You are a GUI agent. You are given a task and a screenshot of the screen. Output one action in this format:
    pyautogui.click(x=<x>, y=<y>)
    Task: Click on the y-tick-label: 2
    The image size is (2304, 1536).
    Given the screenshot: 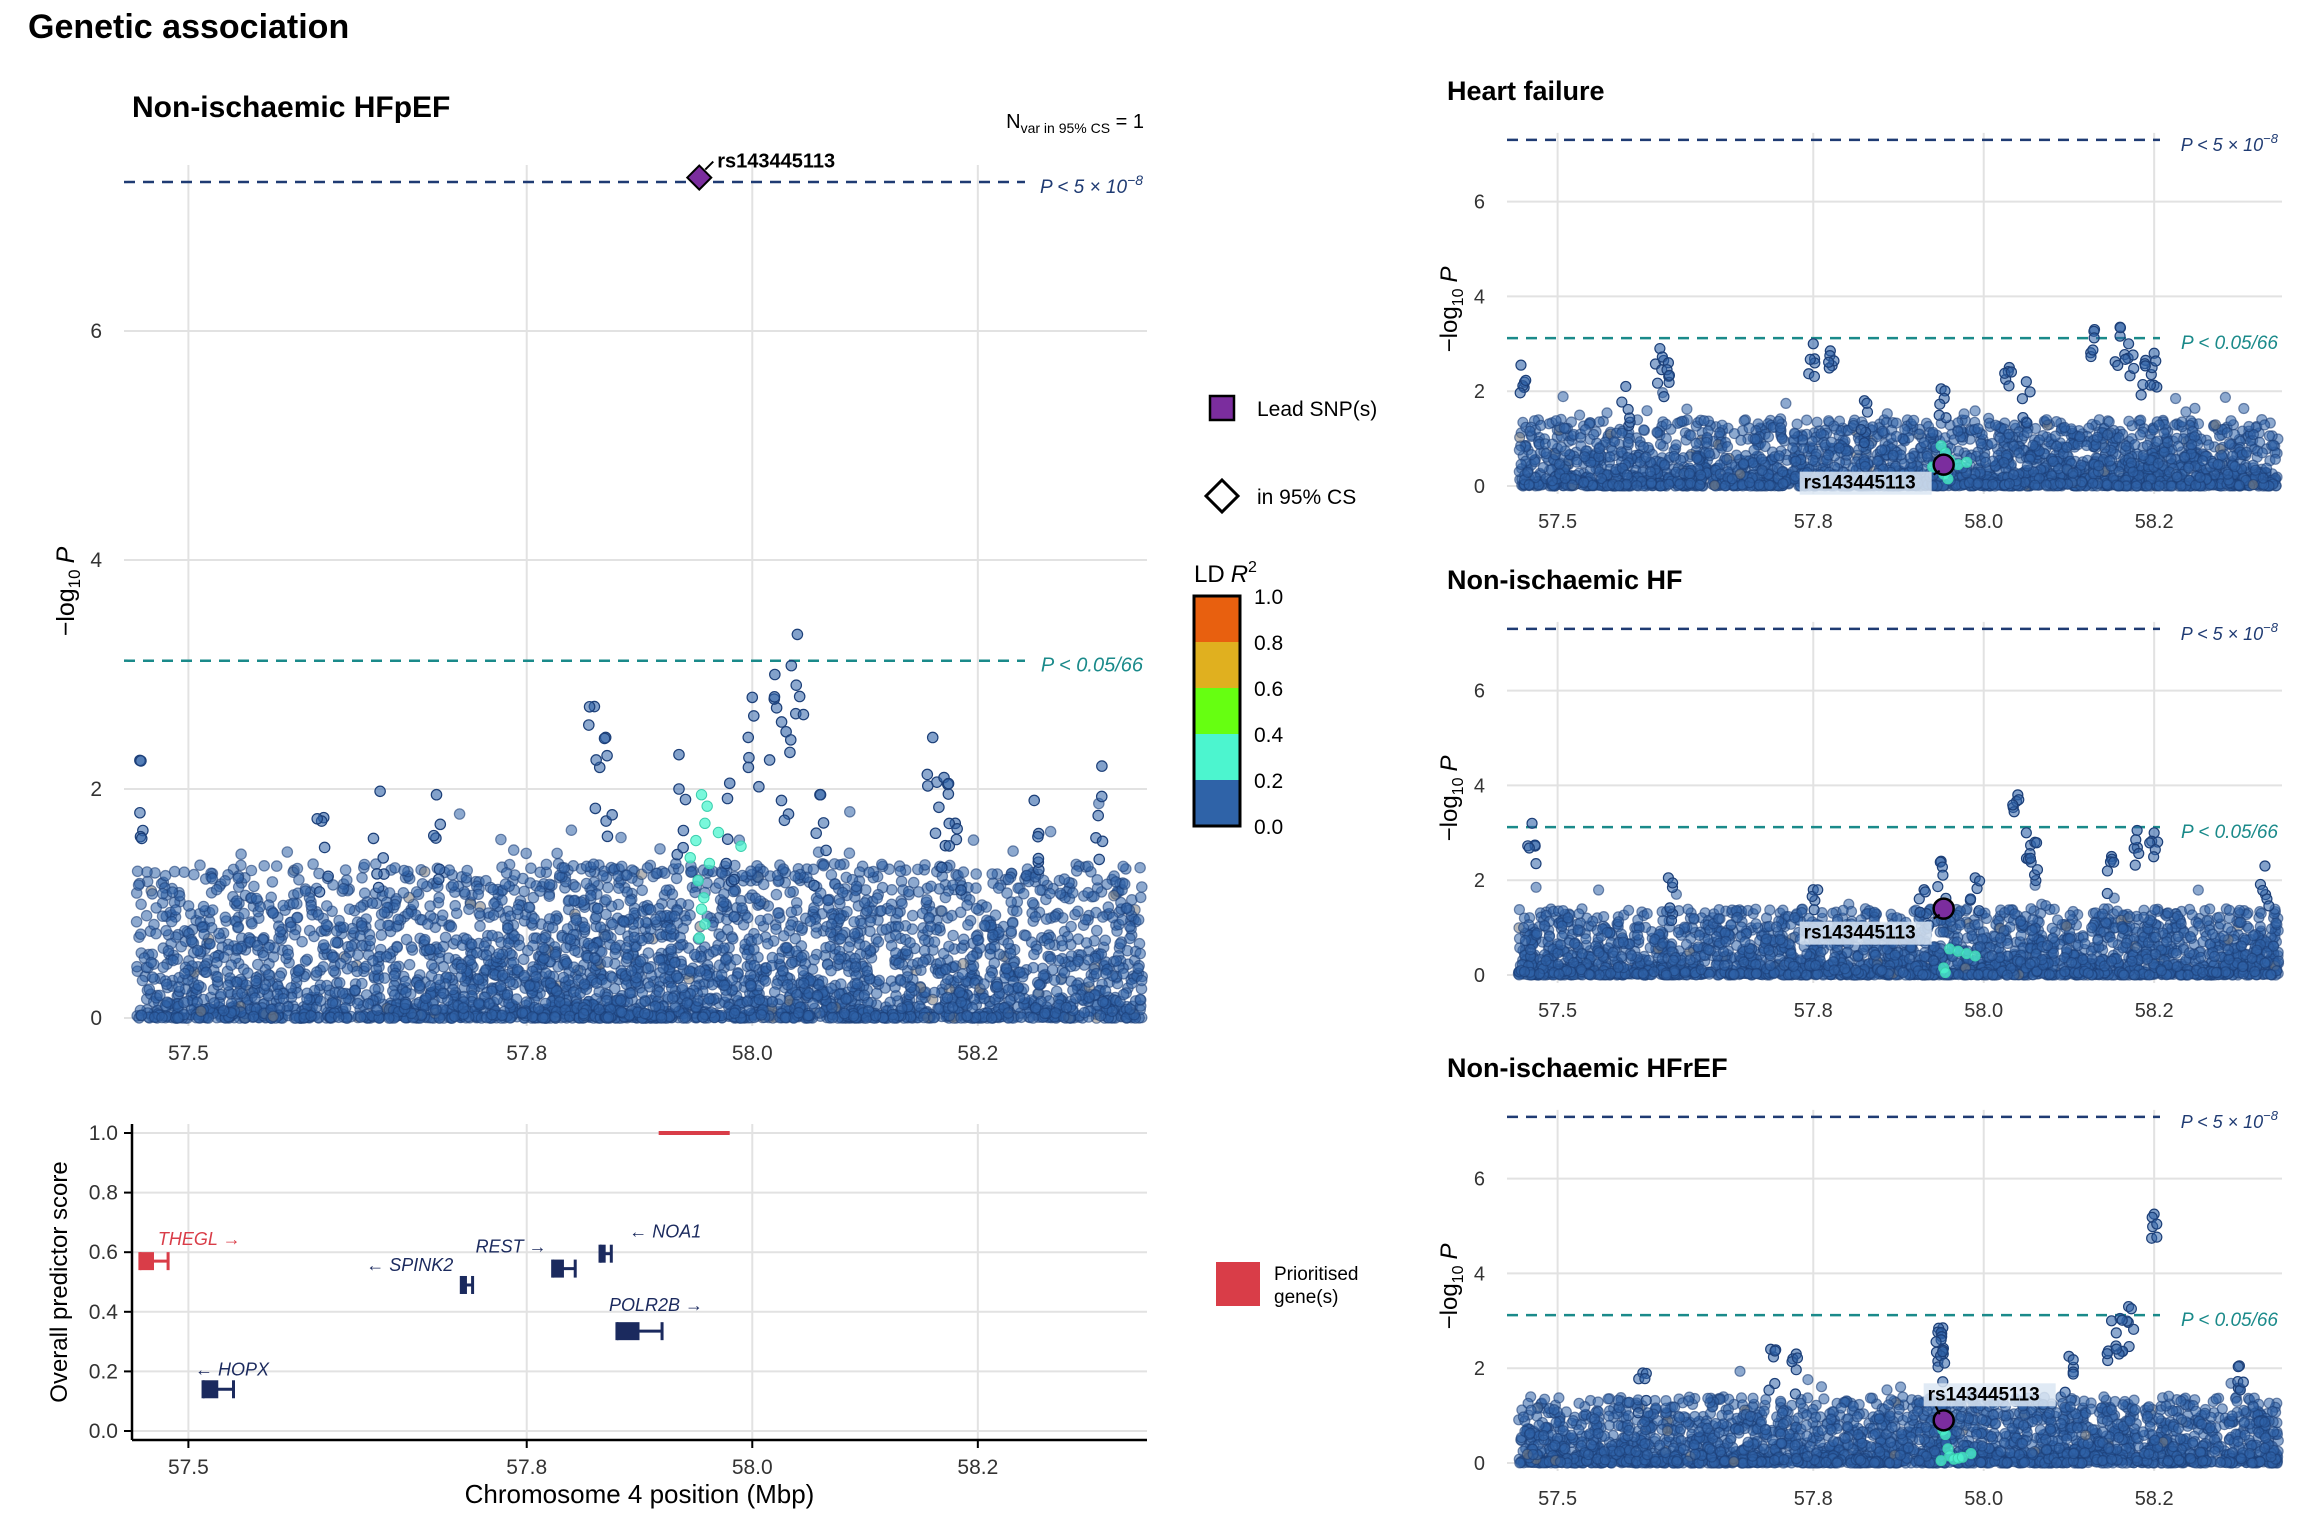 What is the action you would take?
    pyautogui.click(x=96, y=789)
    